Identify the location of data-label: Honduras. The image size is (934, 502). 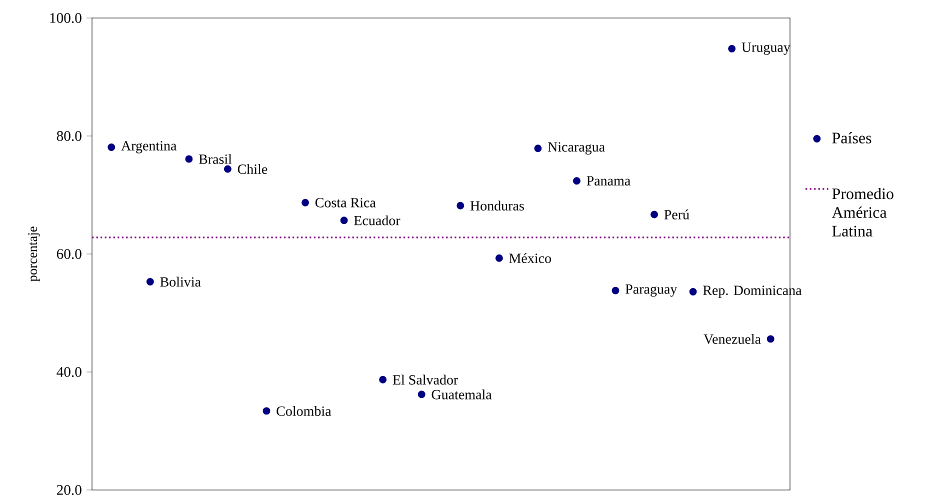
(497, 205).